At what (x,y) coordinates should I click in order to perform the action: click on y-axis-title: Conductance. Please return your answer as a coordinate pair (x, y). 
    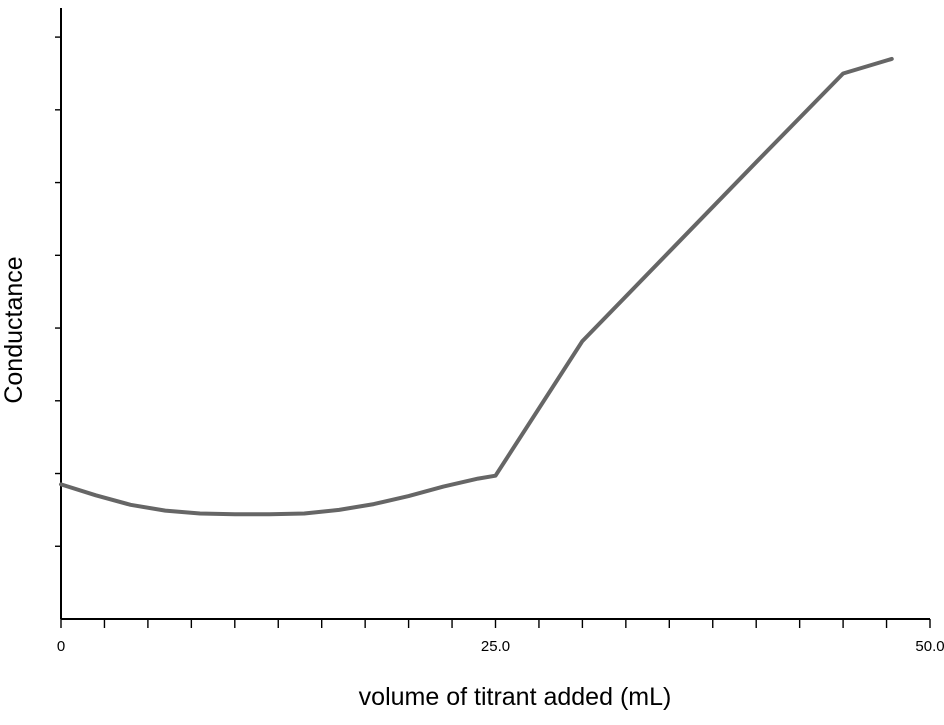
    Looking at the image, I should click on (14, 329).